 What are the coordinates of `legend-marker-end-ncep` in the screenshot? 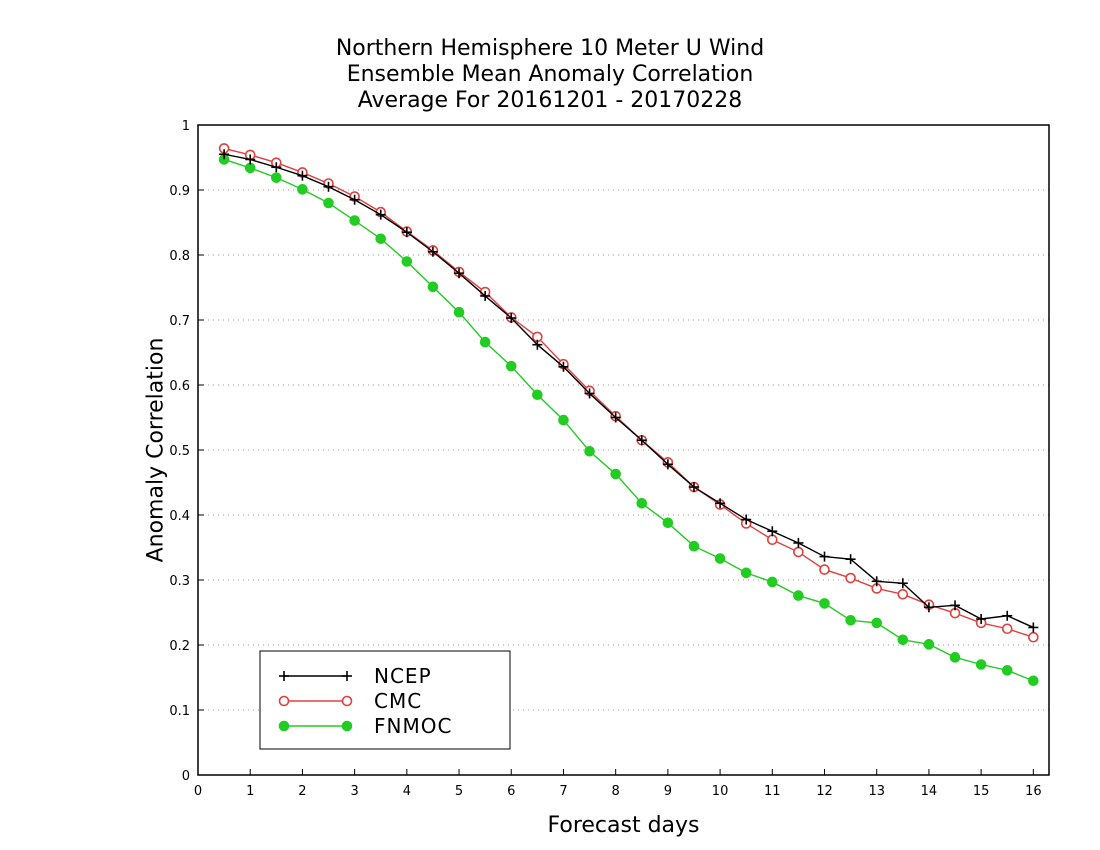 It's located at (347, 676).